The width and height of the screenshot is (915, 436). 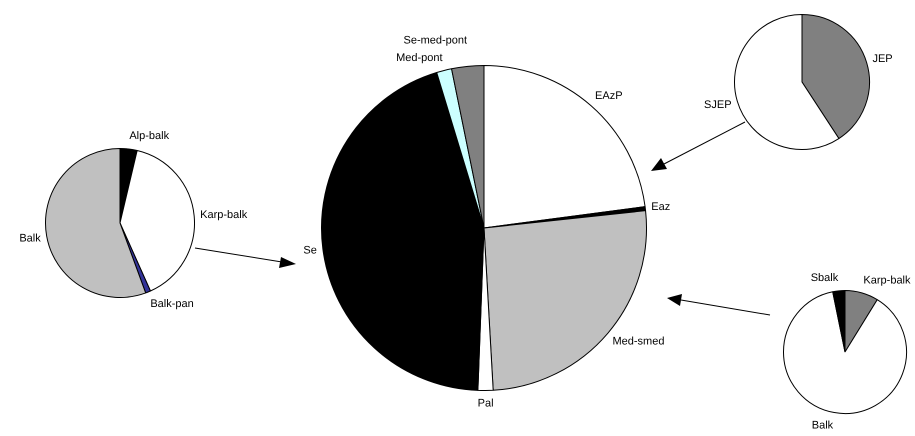 I want to click on slice-label: Se-med-pont, so click(x=435, y=40).